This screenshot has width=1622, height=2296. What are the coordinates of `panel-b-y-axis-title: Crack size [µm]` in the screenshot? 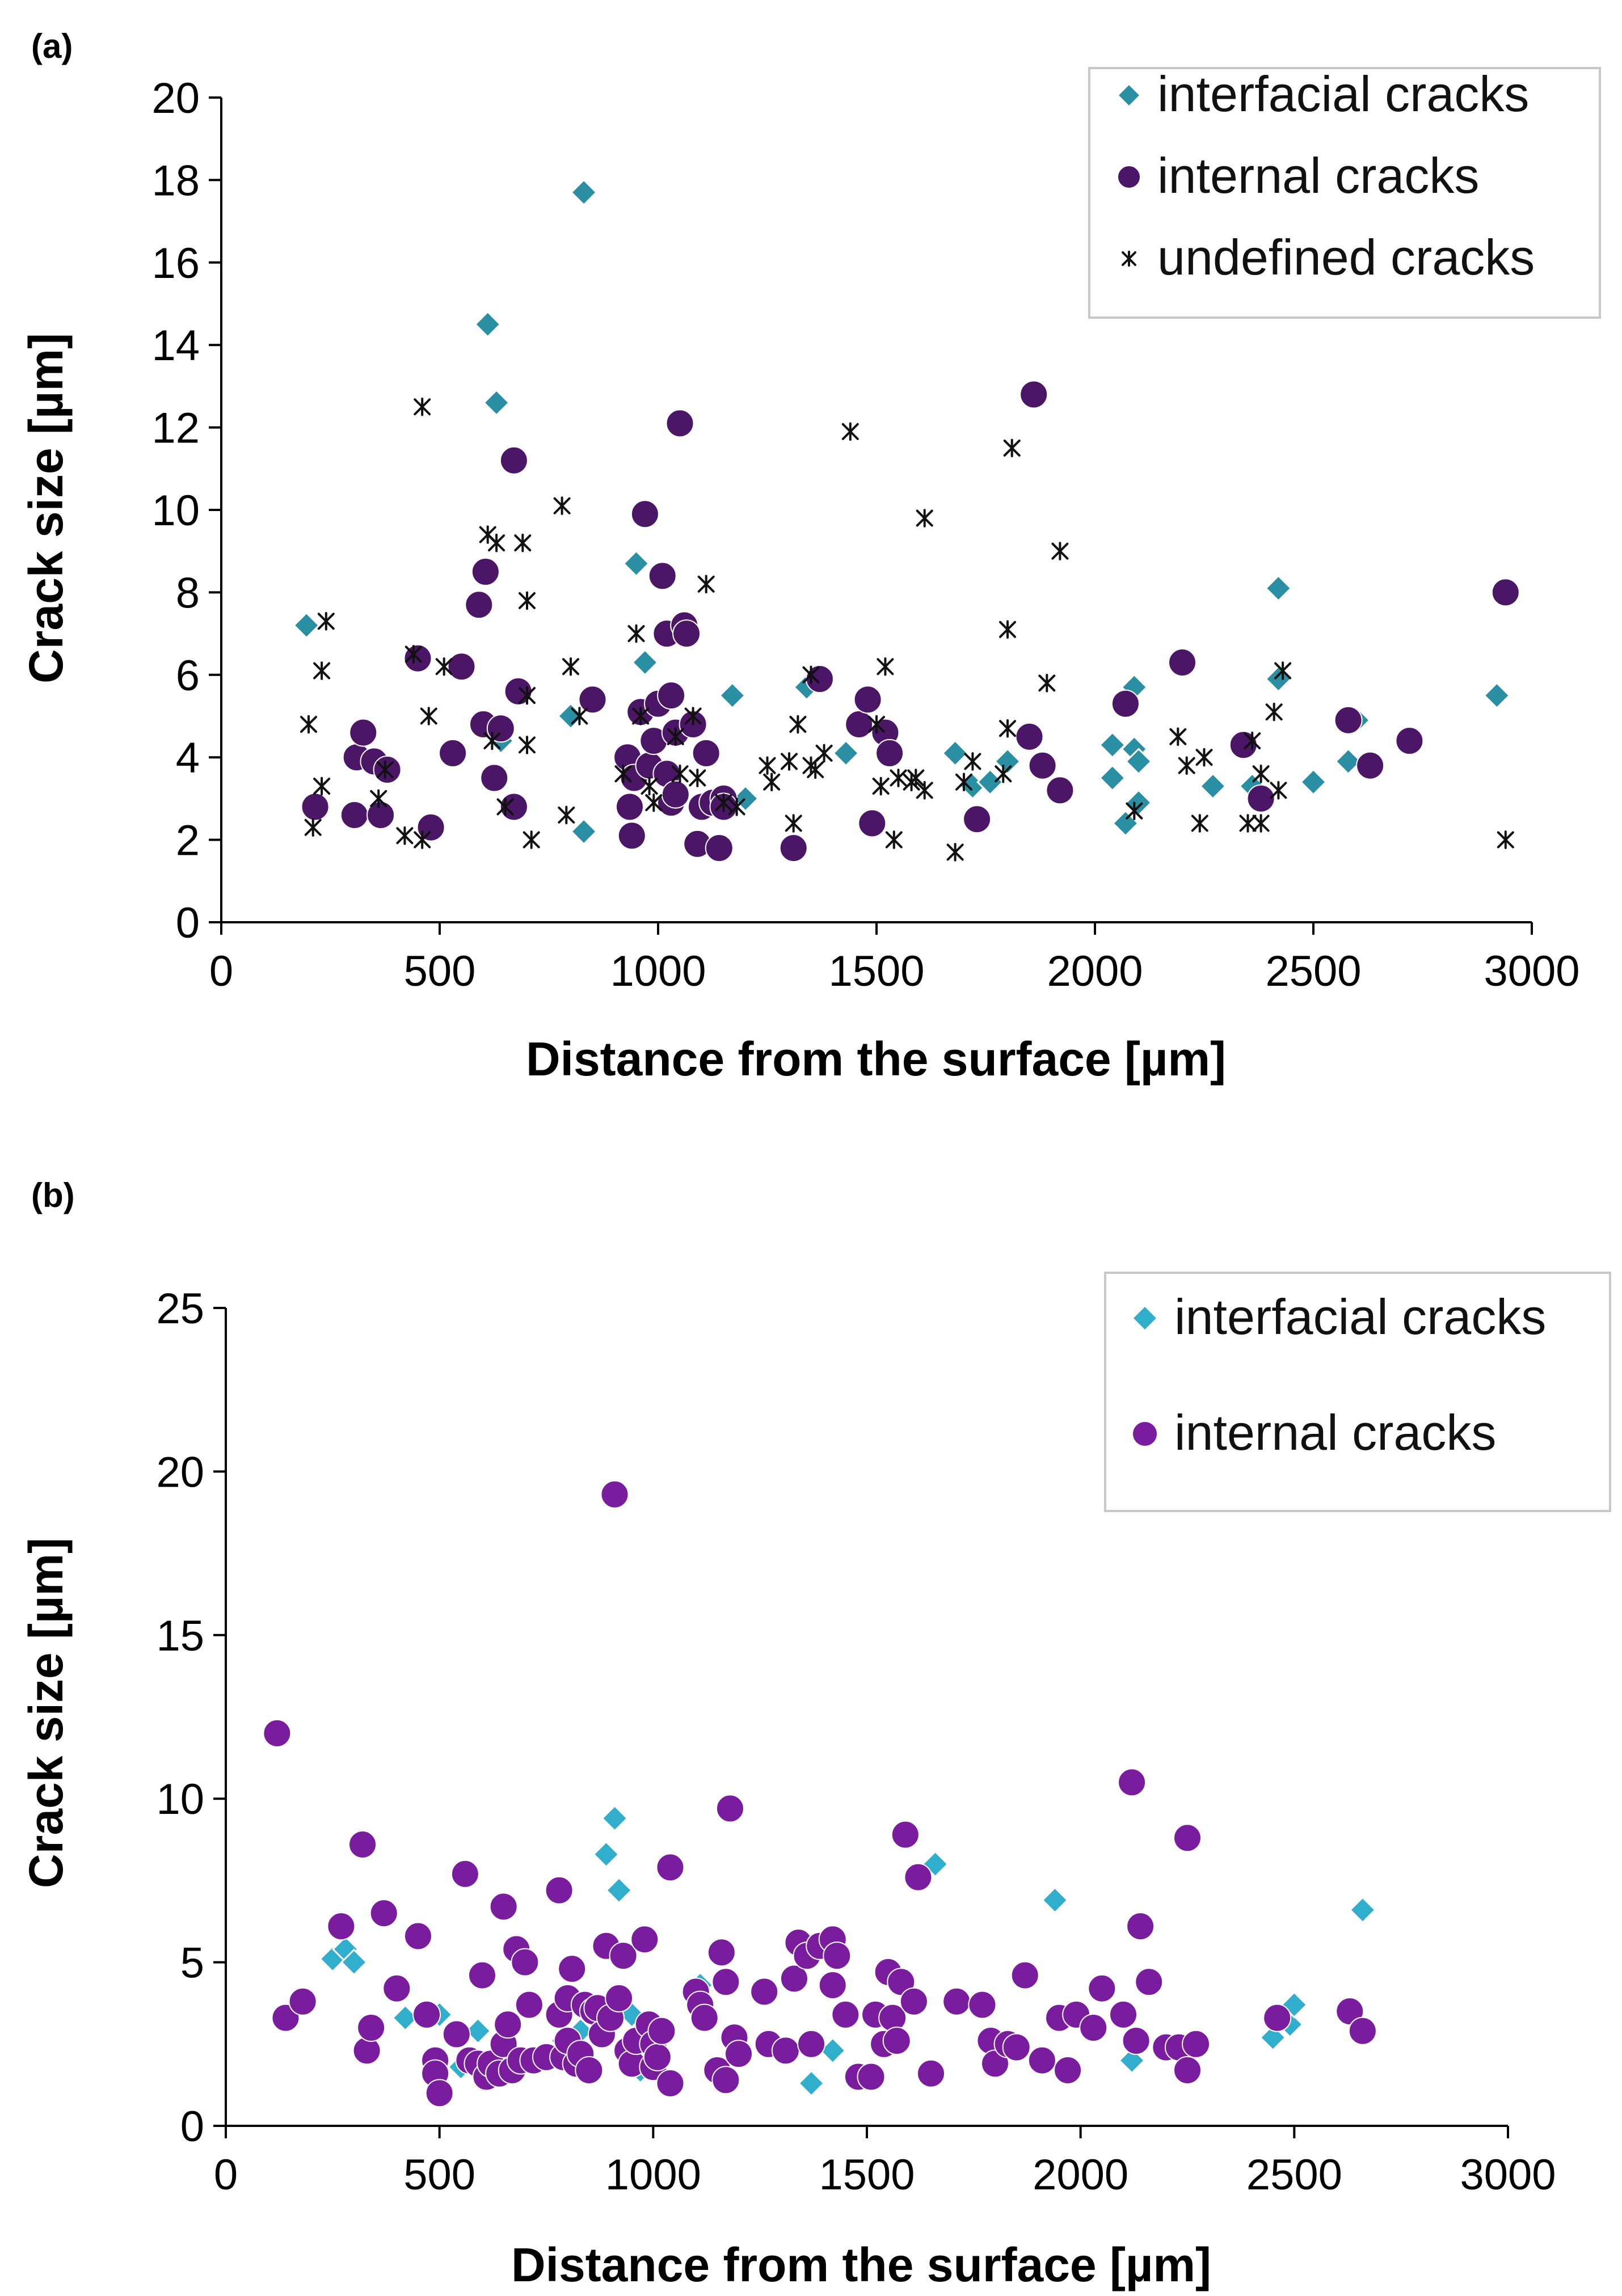 It's located at (46, 1713).